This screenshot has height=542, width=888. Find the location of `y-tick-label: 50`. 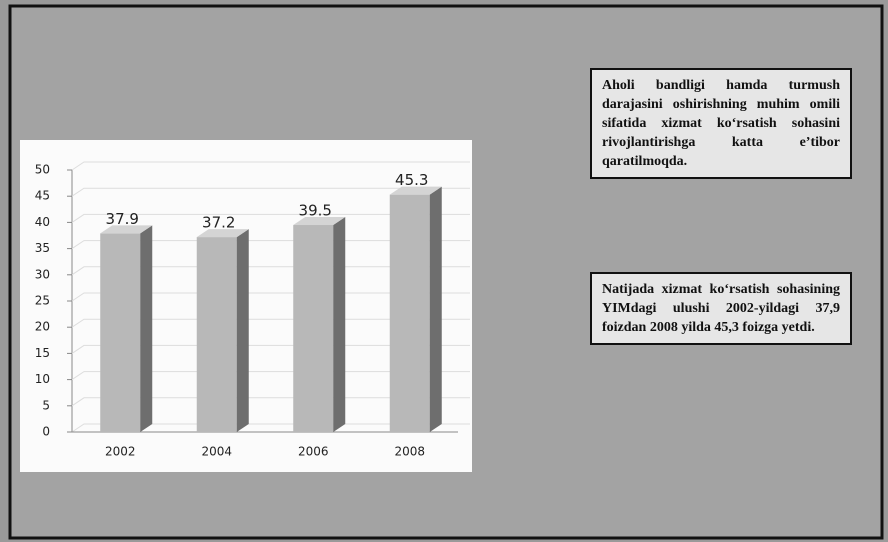

y-tick-label: 50 is located at coordinates (42, 170).